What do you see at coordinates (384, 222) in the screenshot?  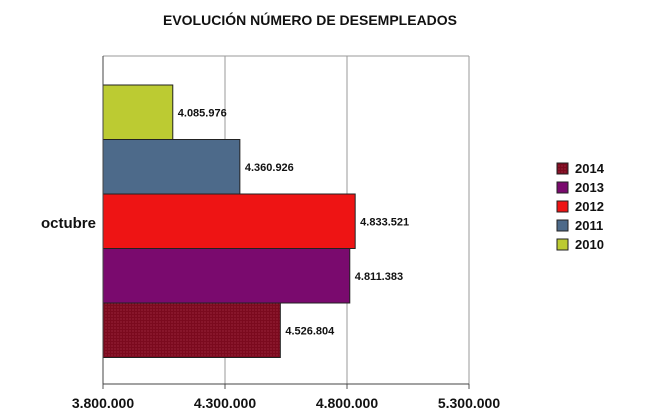 I see `data-label-2012: 4.833.521` at bounding box center [384, 222].